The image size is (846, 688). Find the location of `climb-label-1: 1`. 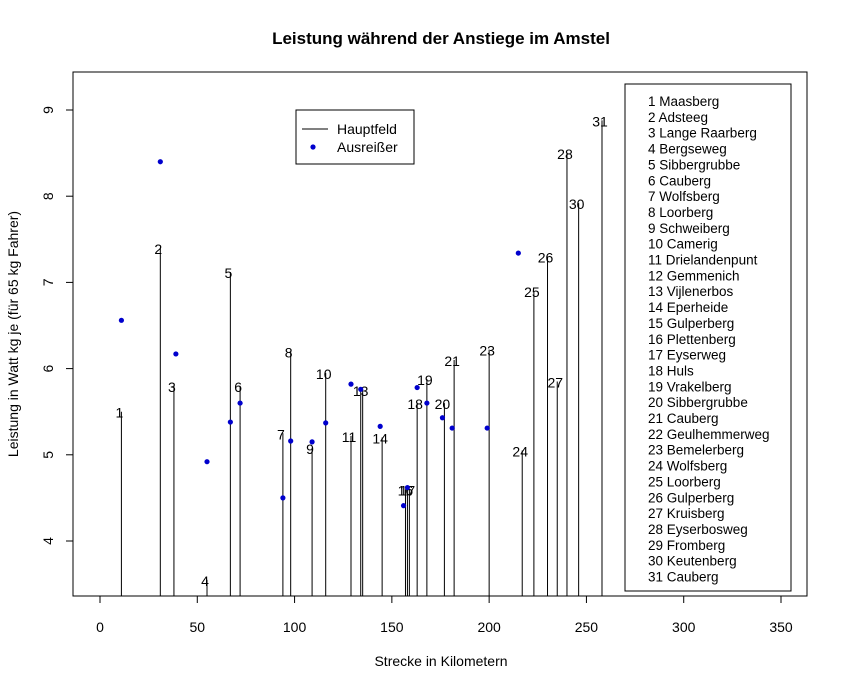

climb-label-1: 1 is located at coordinates (120, 413).